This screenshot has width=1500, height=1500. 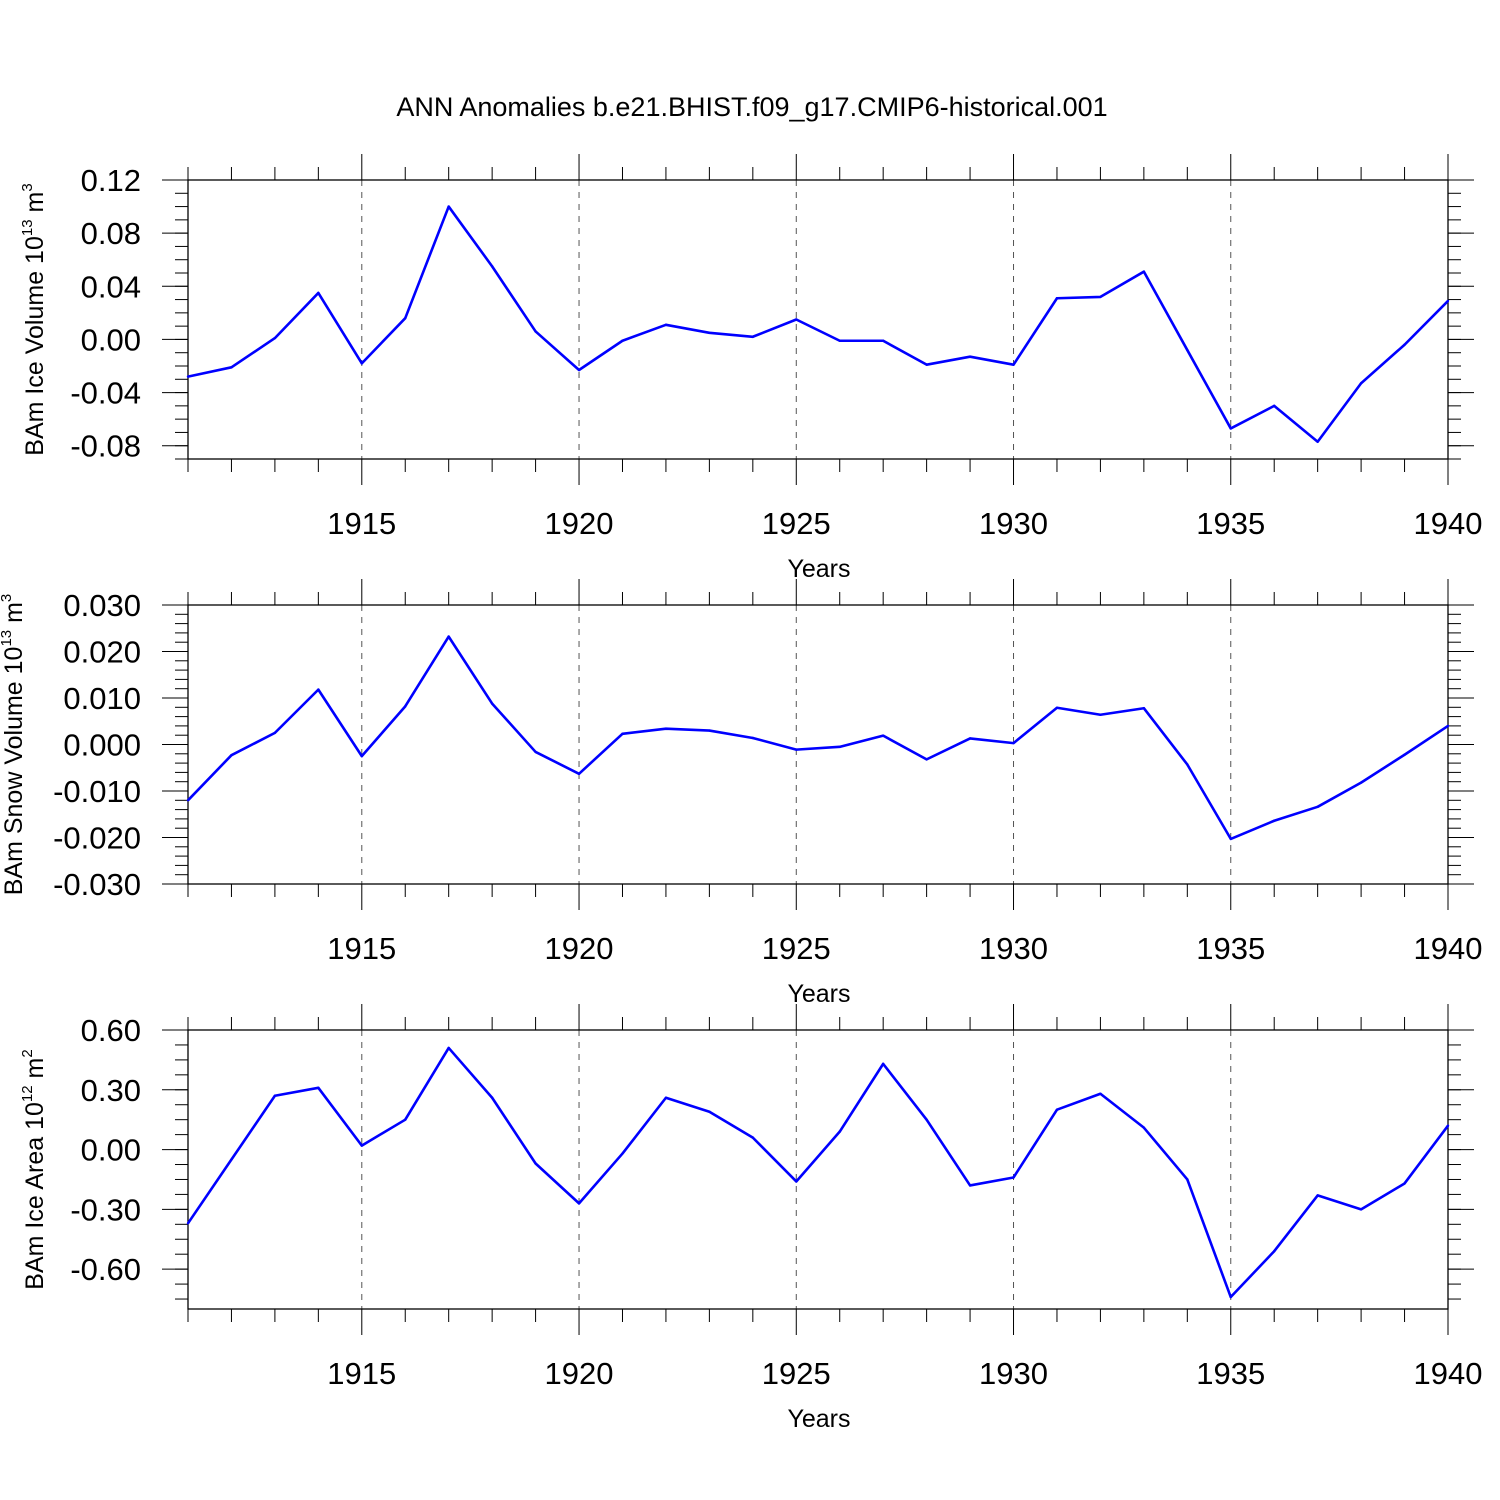 What do you see at coordinates (102, 652) in the screenshot?
I see `y-tick-label: 0.020` at bounding box center [102, 652].